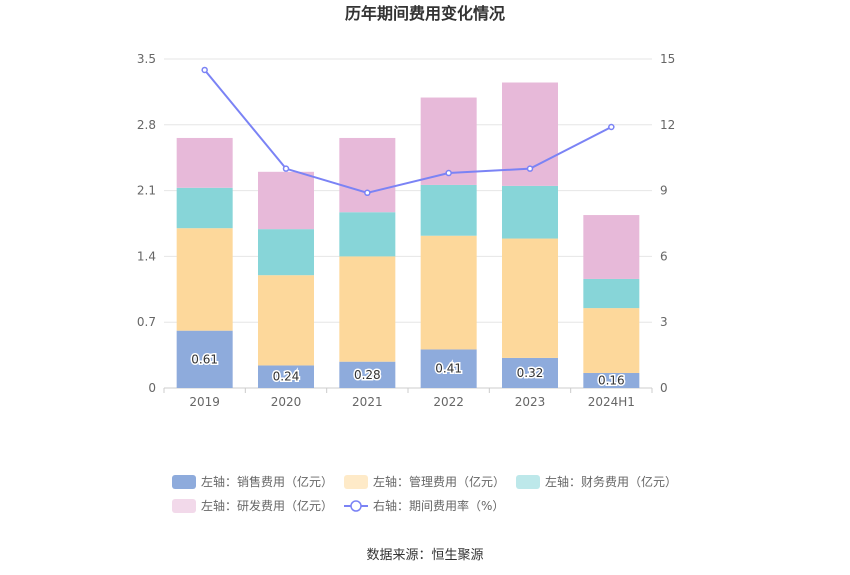  I want to click on source-note: 数据来源：恒生聚源, so click(424, 555).